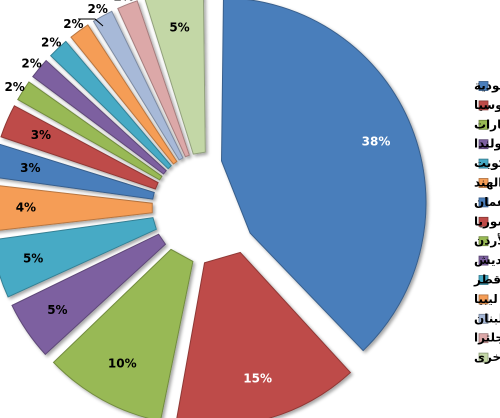  Describe the element at coordinates (26, 208) in the screenshot. I see `pie-slice-label: 4%` at that location.